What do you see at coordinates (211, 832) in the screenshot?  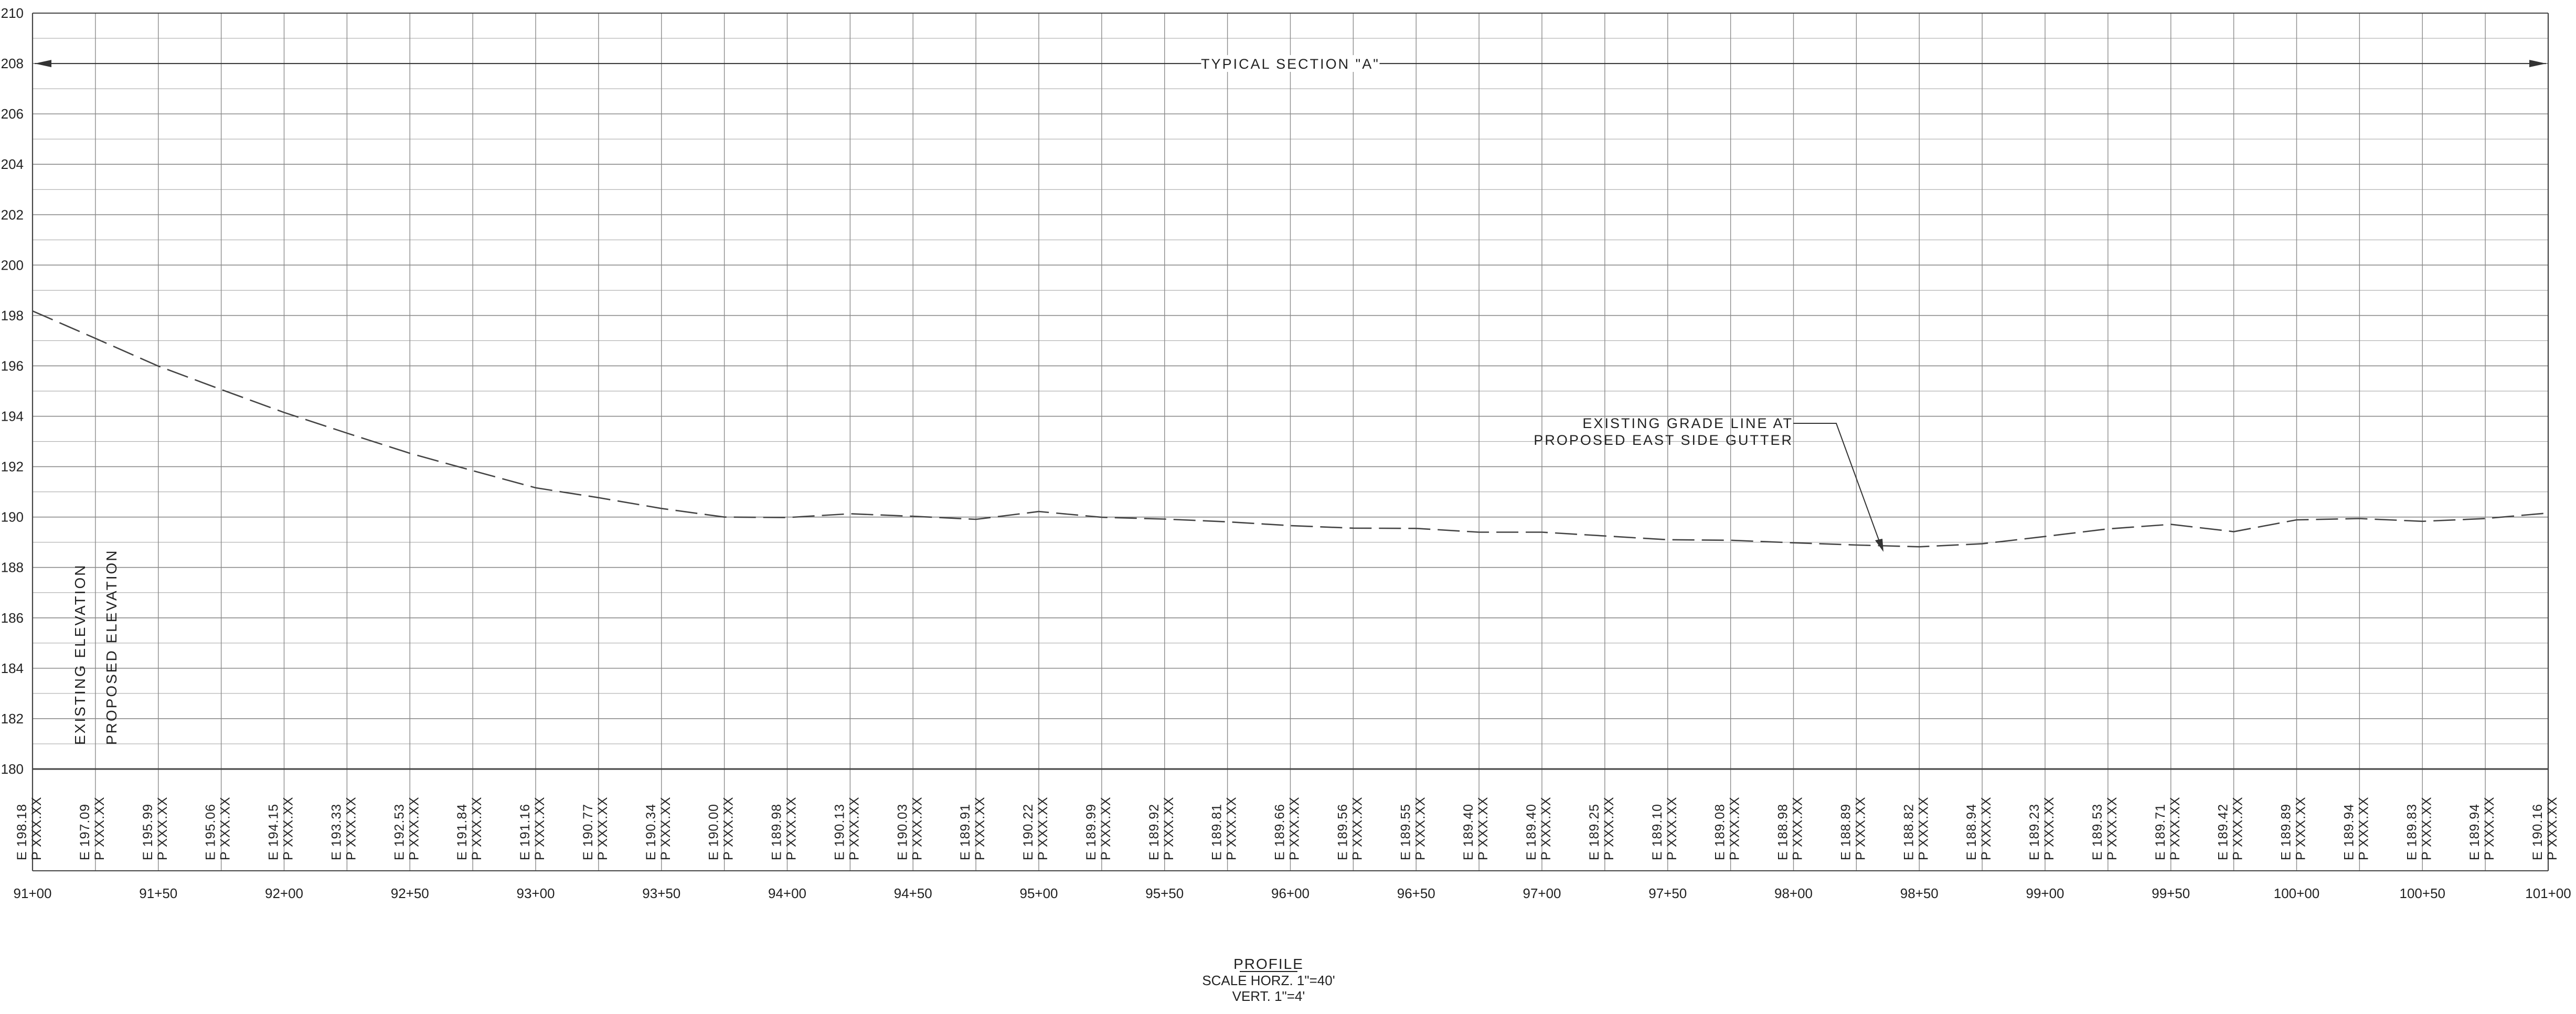 I see `existing-elevation-value: E 195.06` at bounding box center [211, 832].